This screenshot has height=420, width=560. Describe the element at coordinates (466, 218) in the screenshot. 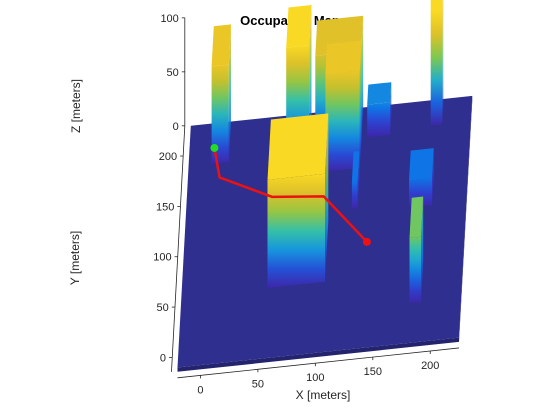

I see `ground-side-edge` at that location.